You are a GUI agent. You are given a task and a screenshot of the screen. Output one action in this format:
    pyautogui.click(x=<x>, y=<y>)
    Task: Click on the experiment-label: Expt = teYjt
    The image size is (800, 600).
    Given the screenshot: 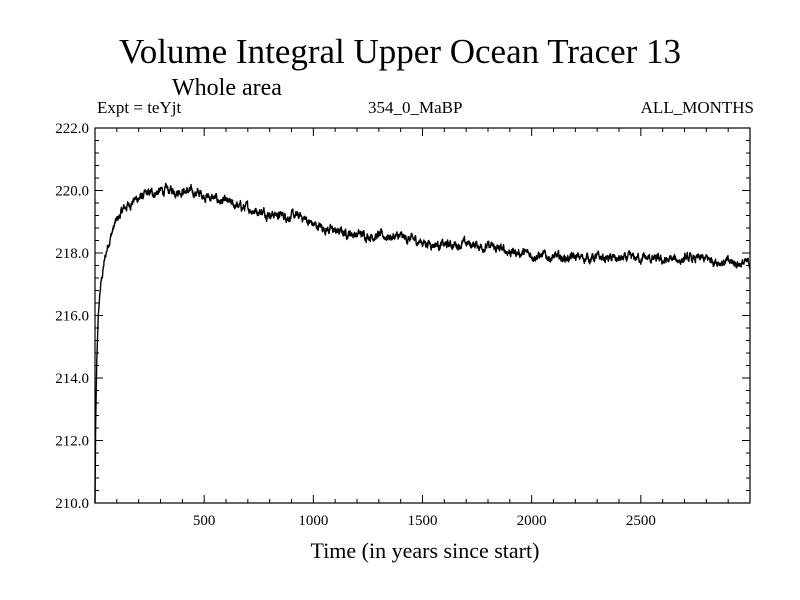 What is the action you would take?
    pyautogui.click(x=139, y=107)
    